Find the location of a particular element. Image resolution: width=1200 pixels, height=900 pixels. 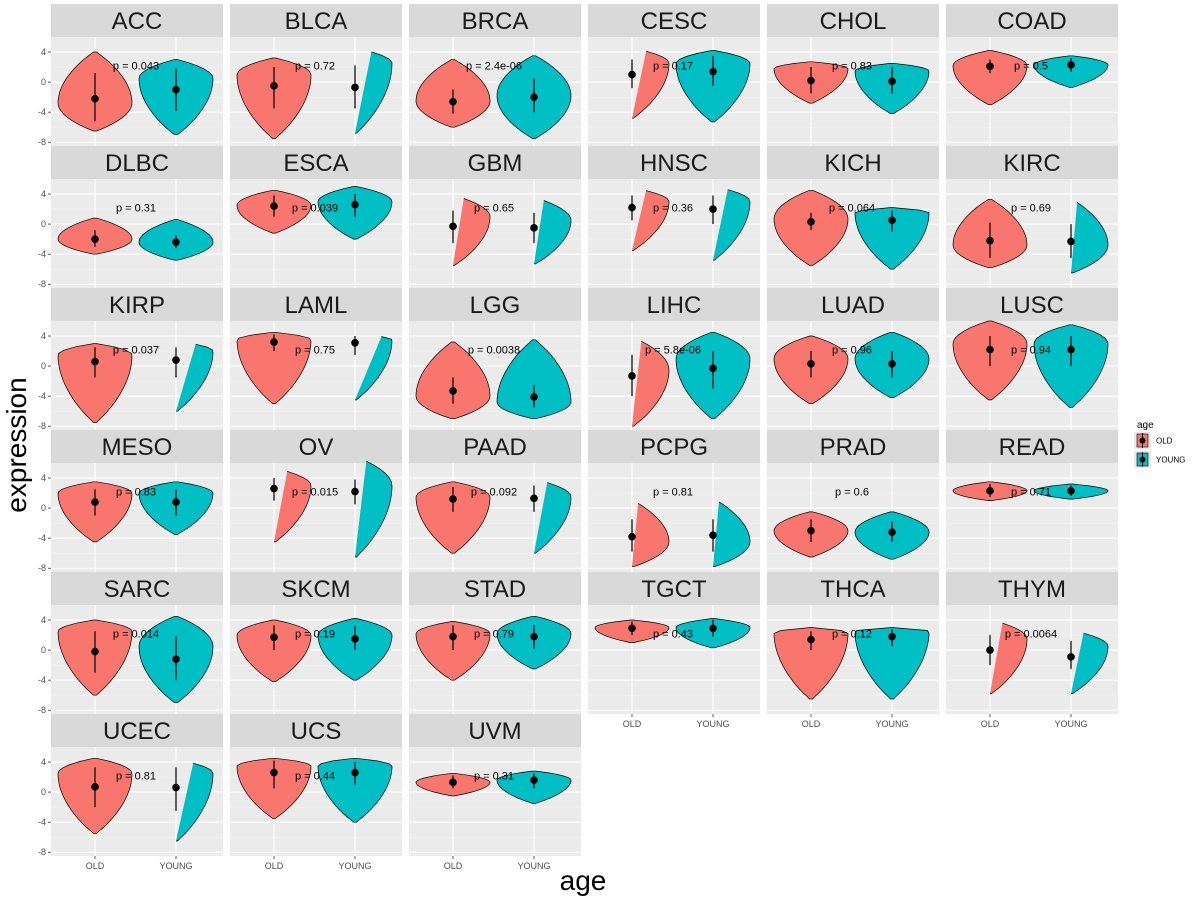

facet-prad: PRAD p = 0.6 is located at coordinates (853, 501).